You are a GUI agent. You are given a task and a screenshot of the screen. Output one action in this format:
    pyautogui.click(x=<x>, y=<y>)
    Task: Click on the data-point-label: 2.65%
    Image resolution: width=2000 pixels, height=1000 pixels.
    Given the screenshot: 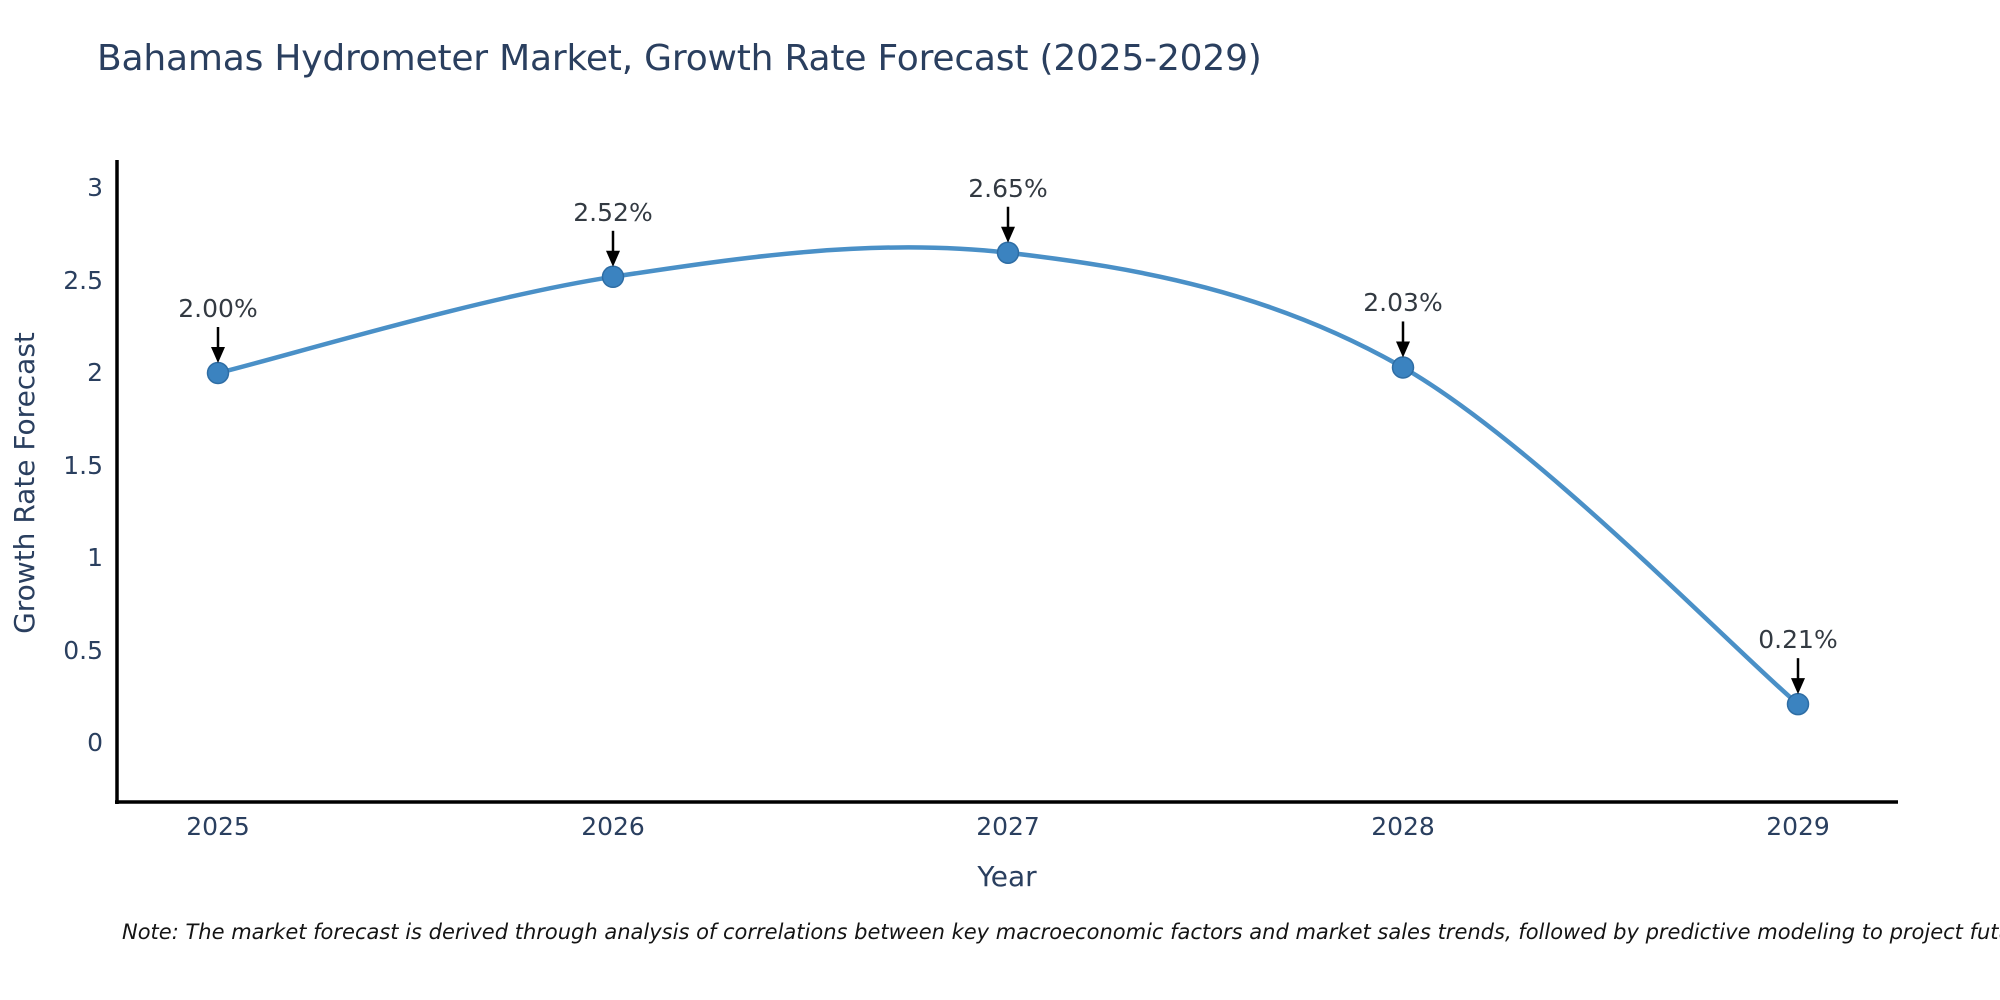 What is the action you would take?
    pyautogui.click(x=1008, y=188)
    